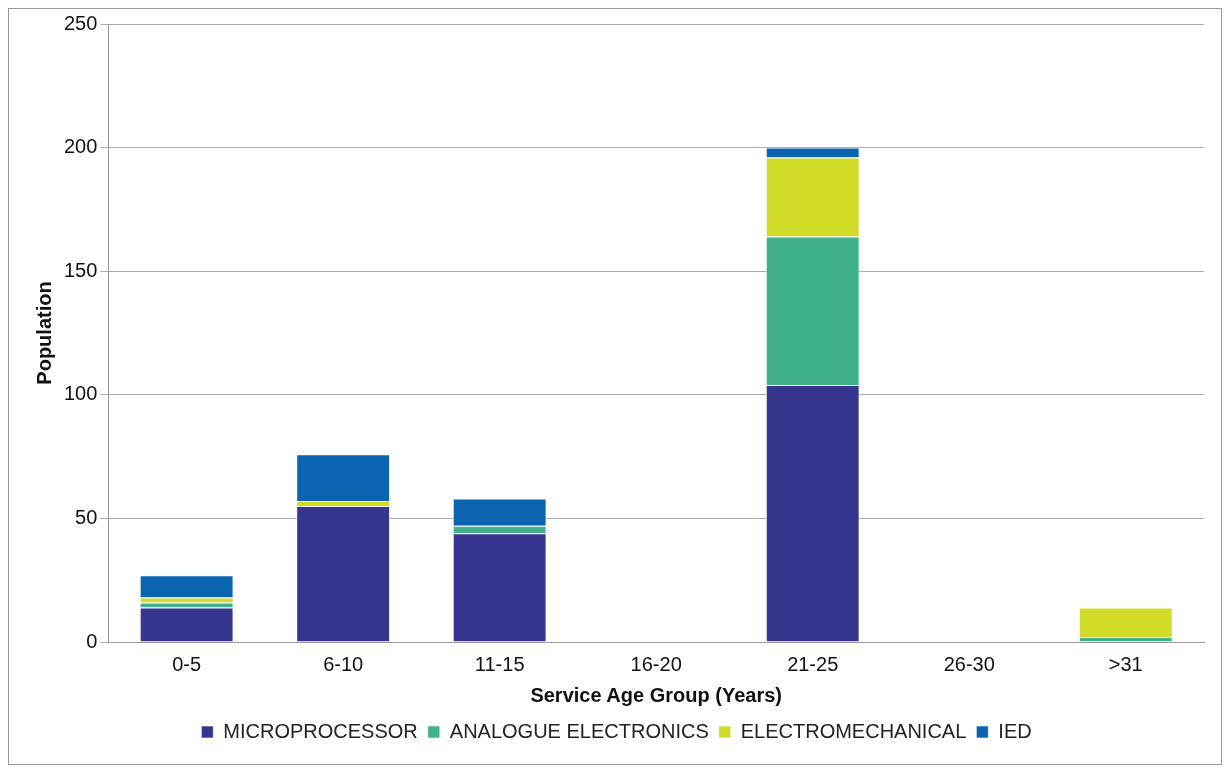 This screenshot has width=1230, height=773. Describe the element at coordinates (656, 663) in the screenshot. I see `x-tick-label: 16-20` at that location.